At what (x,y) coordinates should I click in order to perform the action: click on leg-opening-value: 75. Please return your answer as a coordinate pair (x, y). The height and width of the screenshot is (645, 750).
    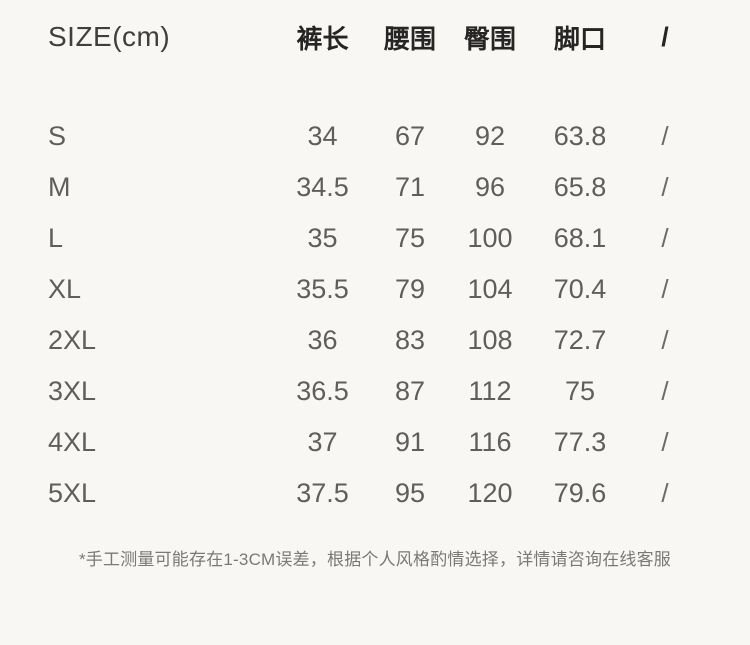
    Looking at the image, I should click on (580, 391).